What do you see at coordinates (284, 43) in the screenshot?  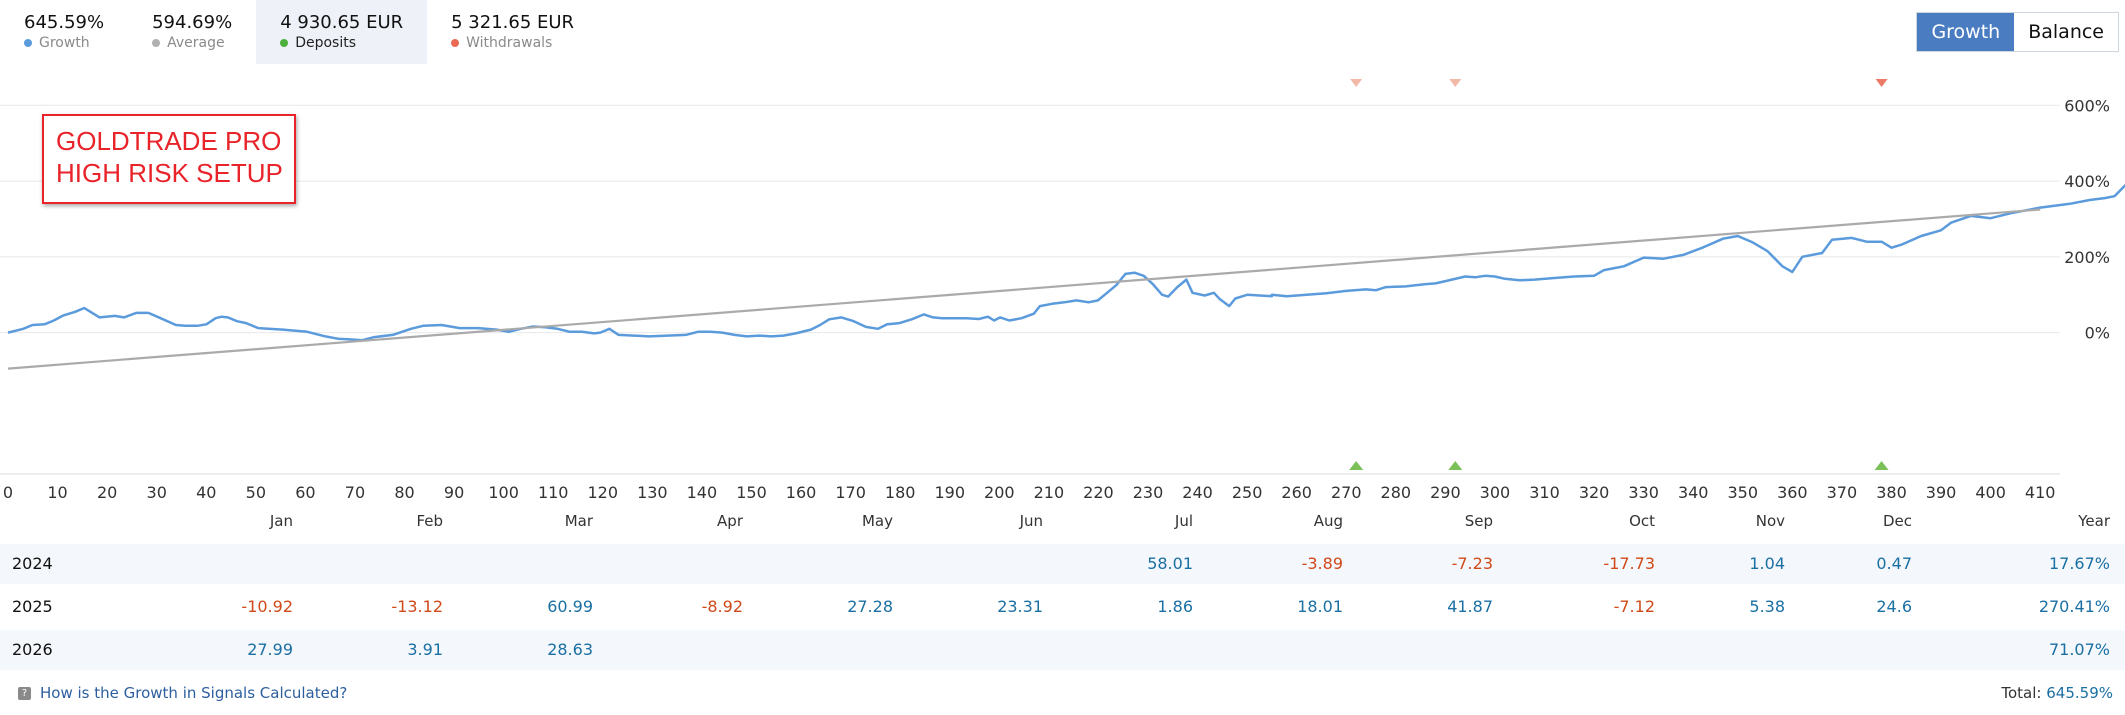 I see `deposits-dot-icon` at bounding box center [284, 43].